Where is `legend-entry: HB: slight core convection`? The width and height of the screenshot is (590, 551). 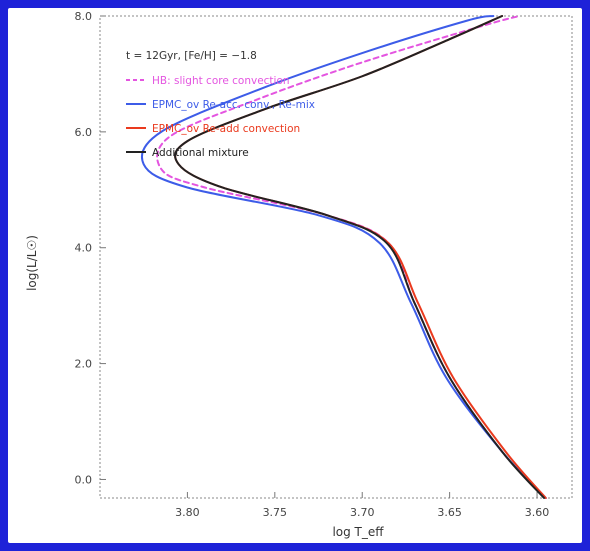
legend-entry: HB: slight core convection is located at coordinates (221, 81).